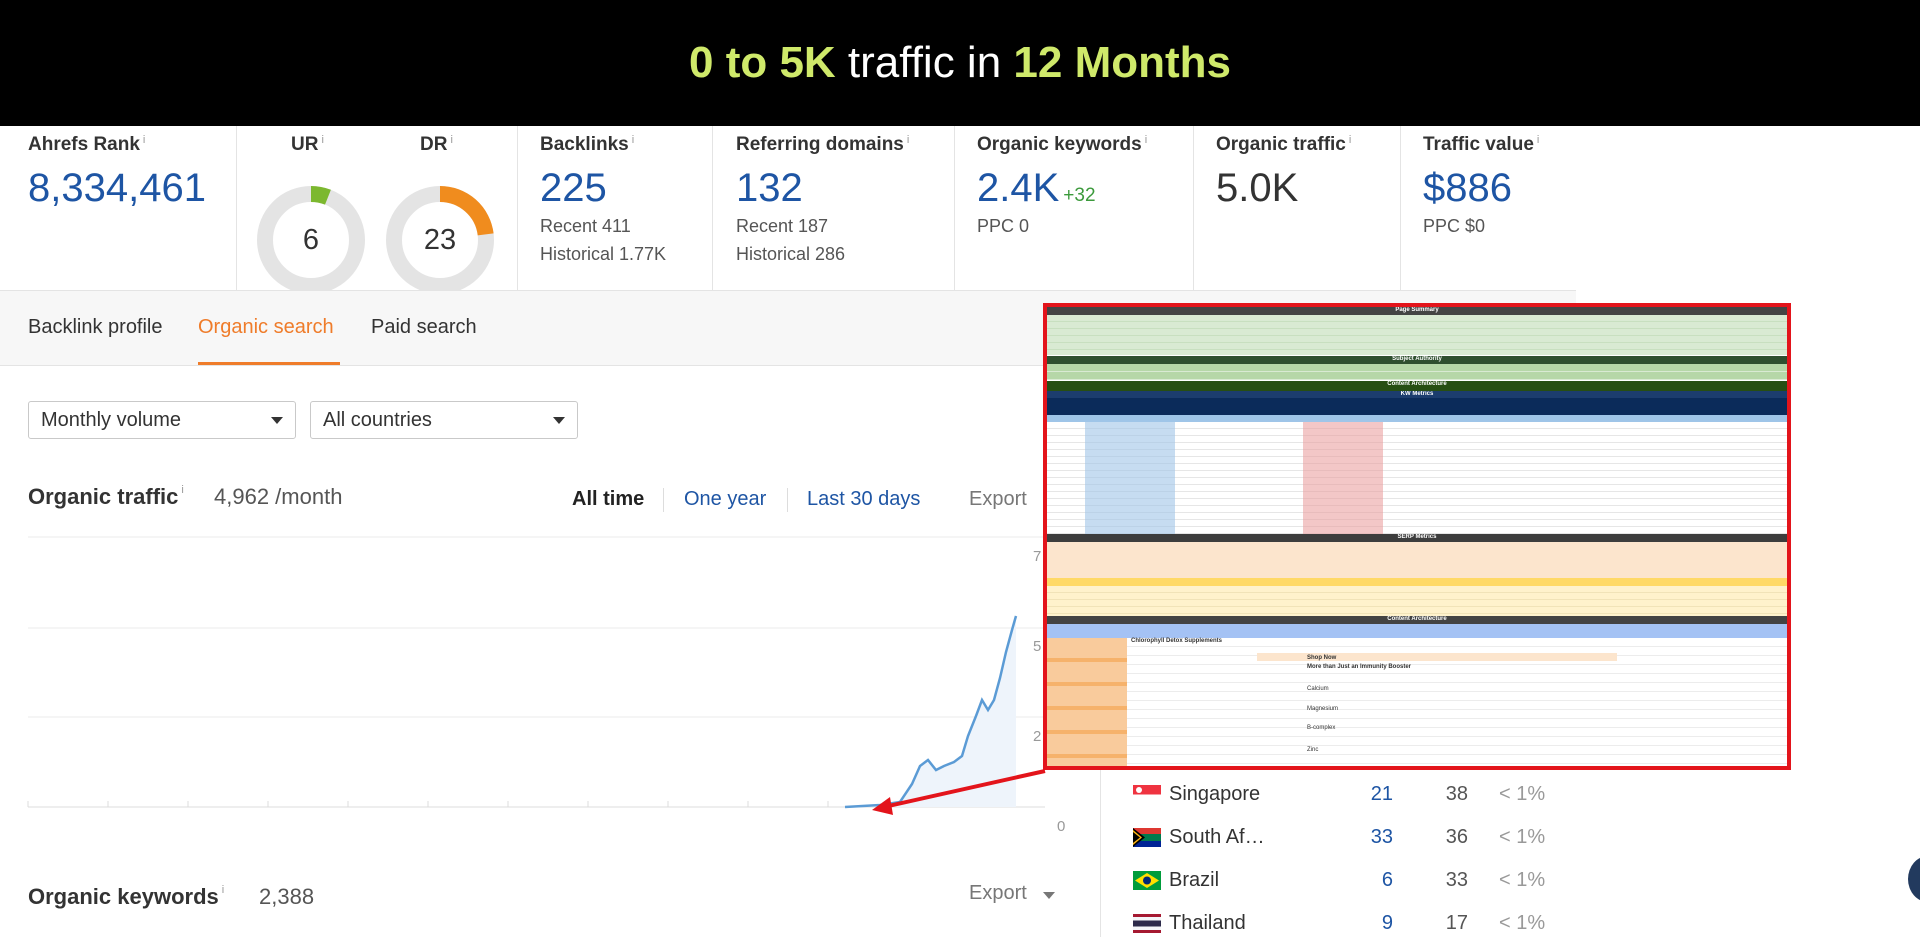 The height and width of the screenshot is (942, 1920). I want to click on dr-label: DR, so click(434, 144).